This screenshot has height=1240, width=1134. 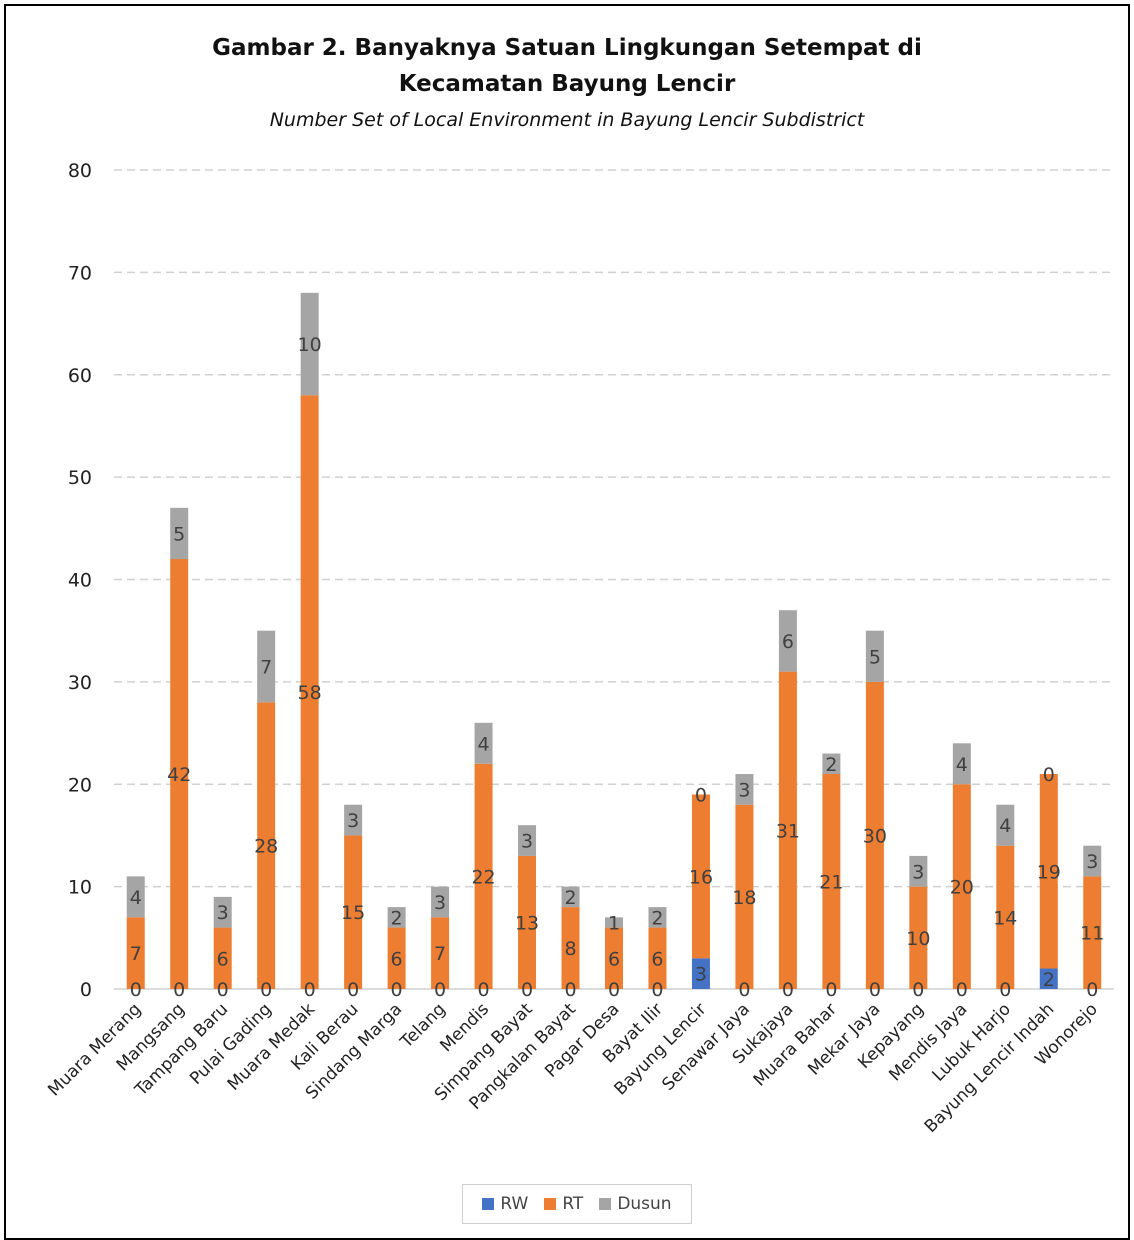 I want to click on bar-dusun-pulai-gading, so click(x=266, y=666).